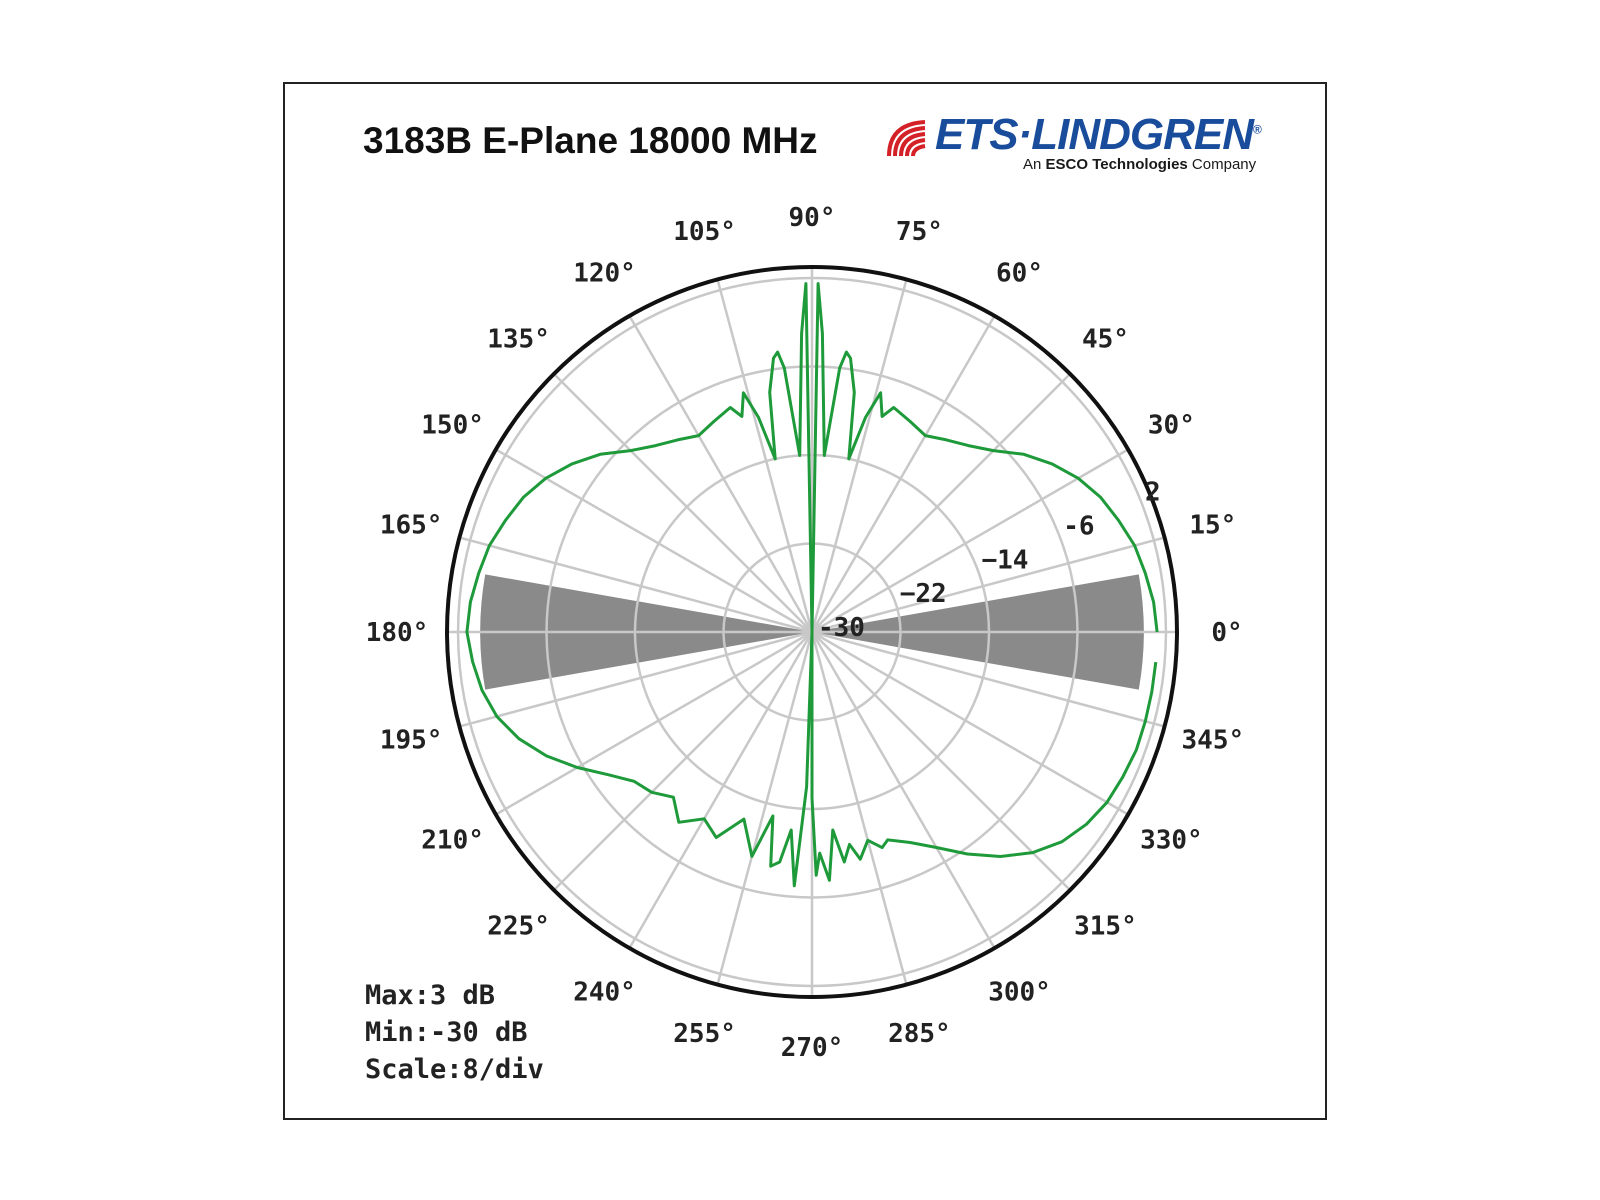  I want to click on stat-min: Min:-30 dB, so click(446, 1032).